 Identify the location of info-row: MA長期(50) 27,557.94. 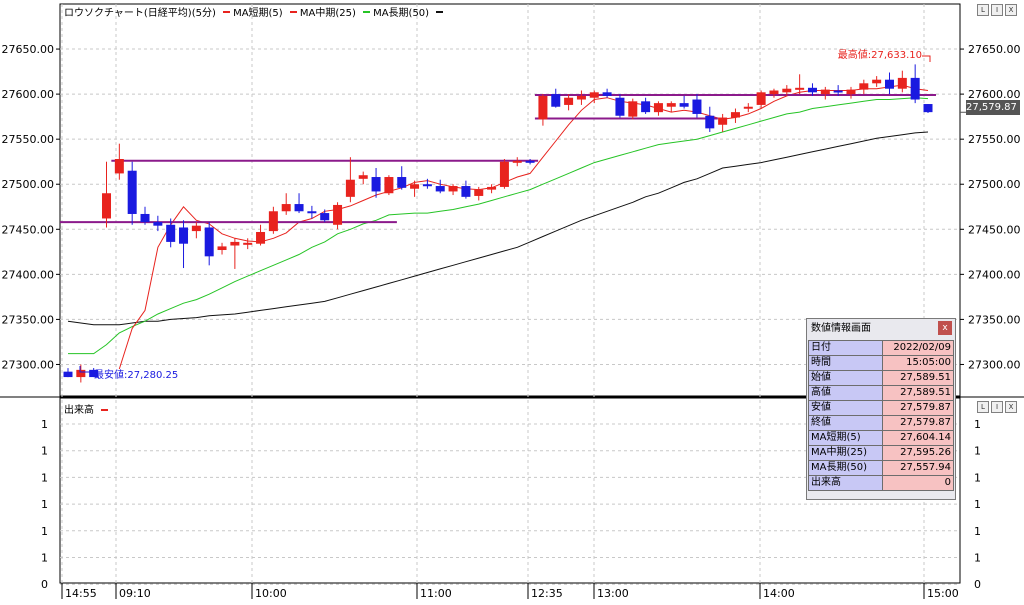
(881, 468).